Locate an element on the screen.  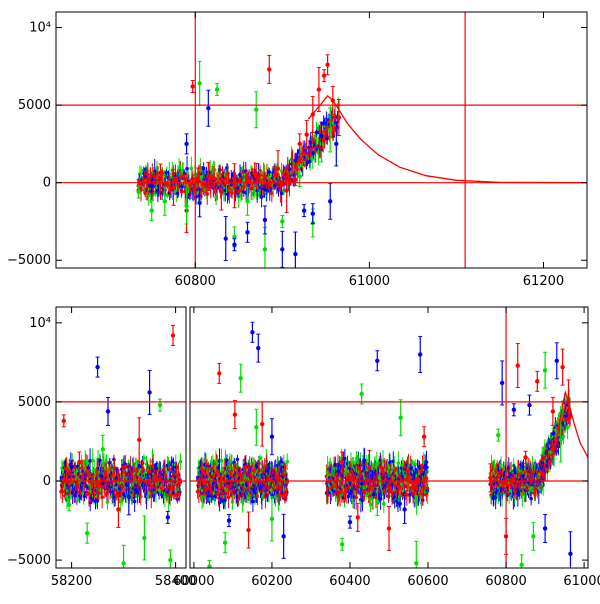
top-ytick-label: 5000 is located at coordinates (34, 105).